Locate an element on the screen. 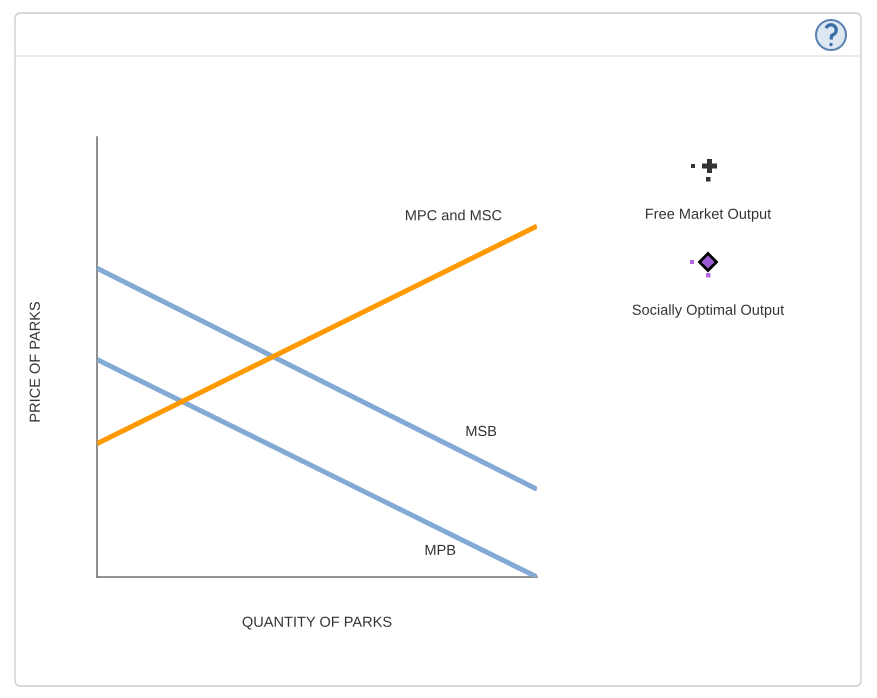 This screenshot has width=877, height=698. x-axis-title: QUANTITY OF PARKS is located at coordinates (317, 623).